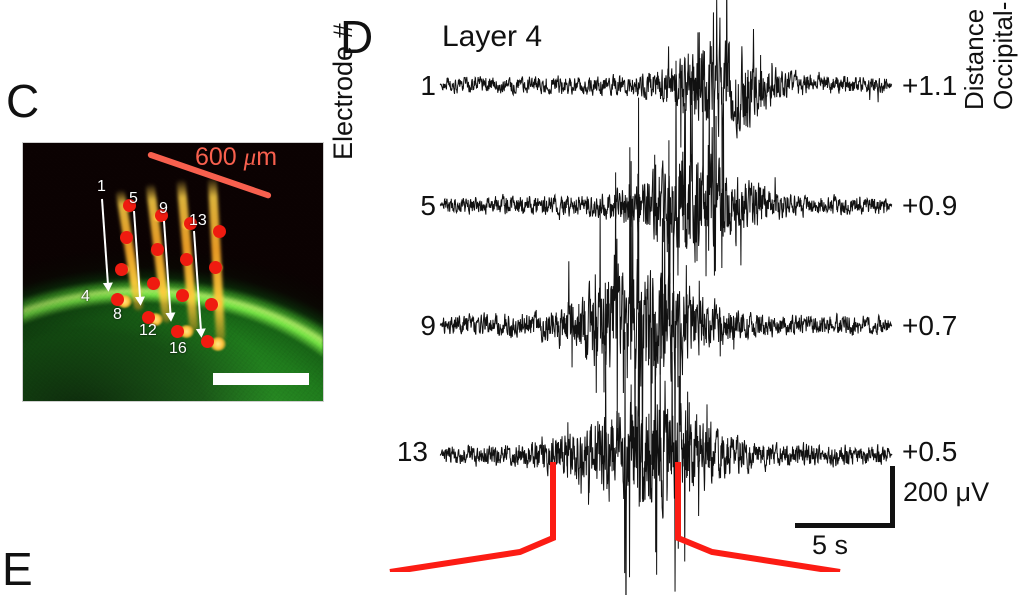 This screenshot has width=1035, height=595. I want to click on distance-value-3: +0.7, so click(930, 325).